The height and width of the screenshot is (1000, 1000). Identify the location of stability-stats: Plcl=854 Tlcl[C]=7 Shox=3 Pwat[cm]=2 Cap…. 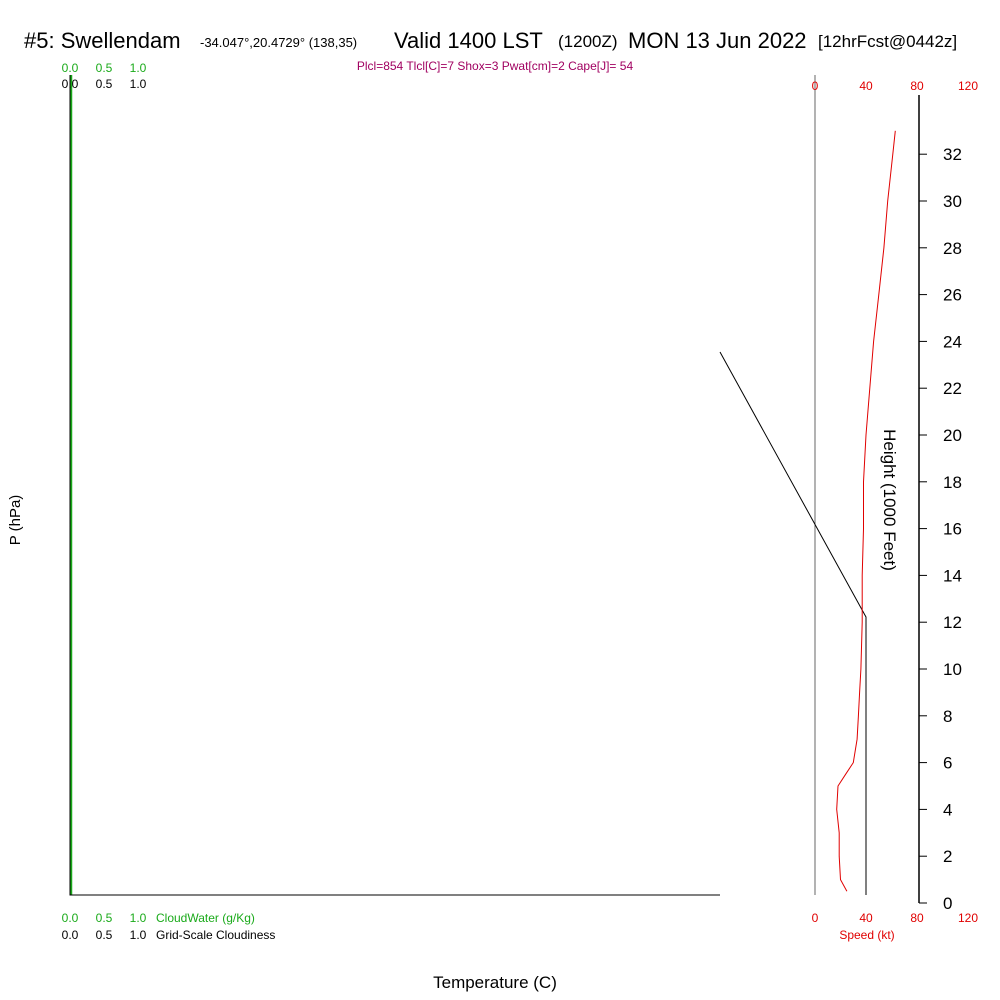
(495, 66).